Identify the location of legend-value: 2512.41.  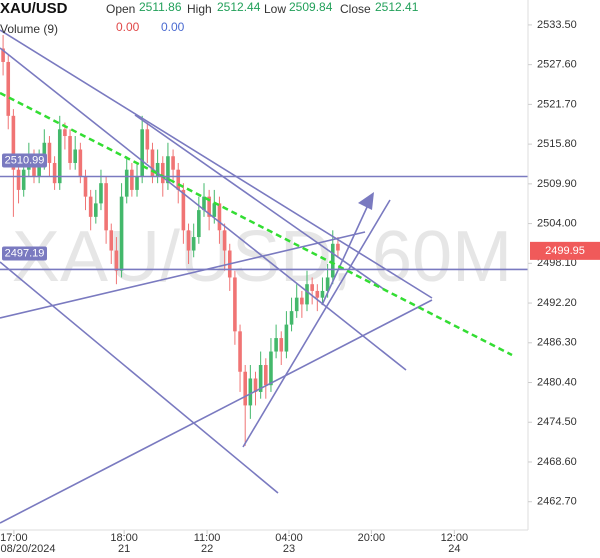
(397, 7).